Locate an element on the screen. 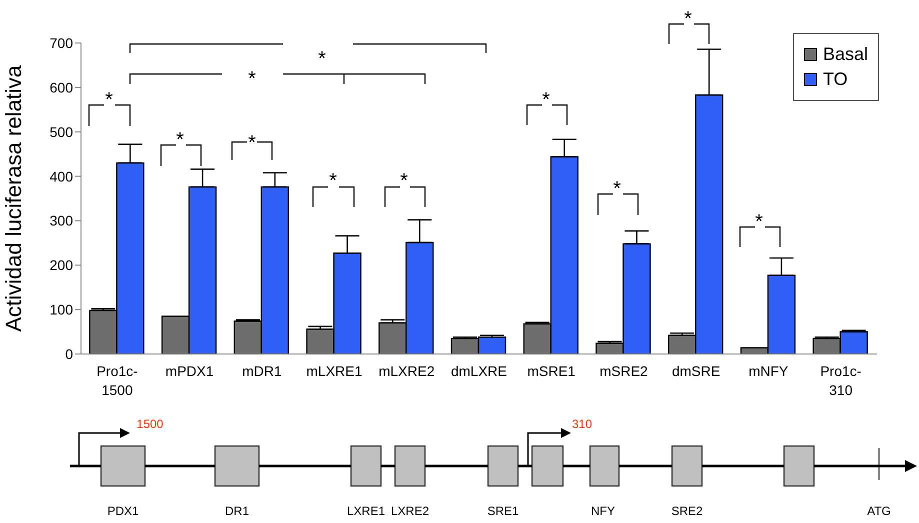  text: DR1 is located at coordinates (237, 511).